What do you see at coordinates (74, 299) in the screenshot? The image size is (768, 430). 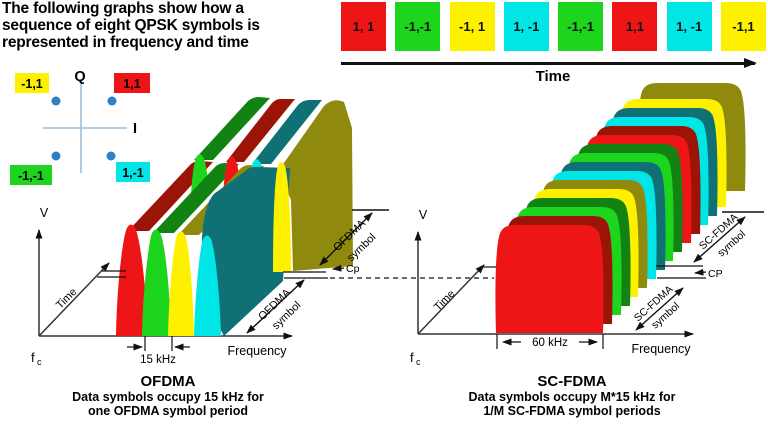 I see `ofdma-time-axis` at bounding box center [74, 299].